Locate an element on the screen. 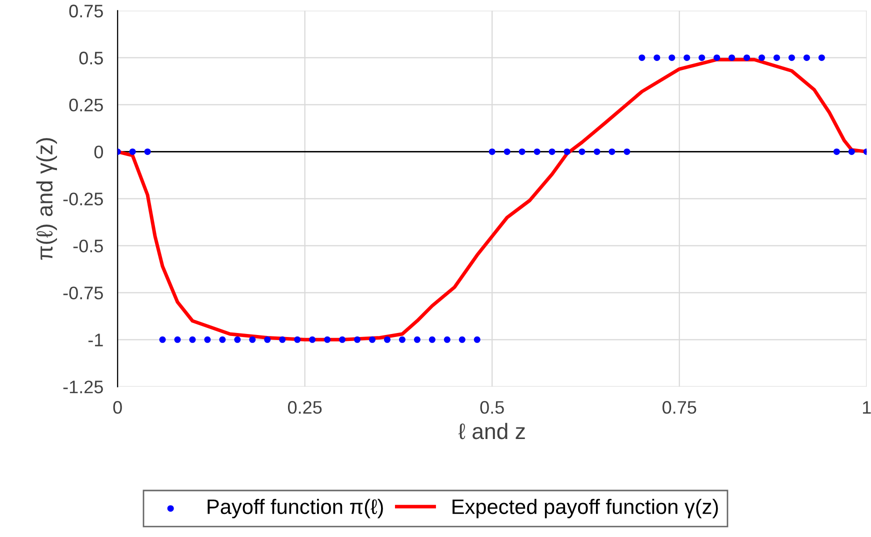 This screenshot has width=871, height=537. x-axis-title: ℓ and z is located at coordinates (491, 431).